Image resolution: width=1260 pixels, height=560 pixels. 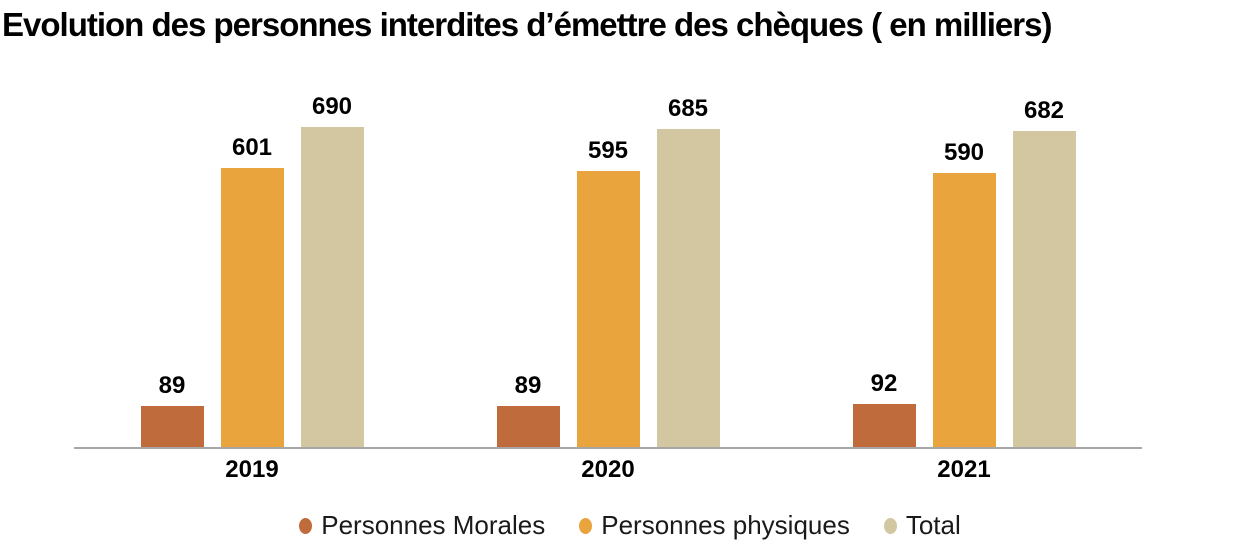 I want to click on x-axis-labels: 2019 2020 2021, so click(x=608, y=470).